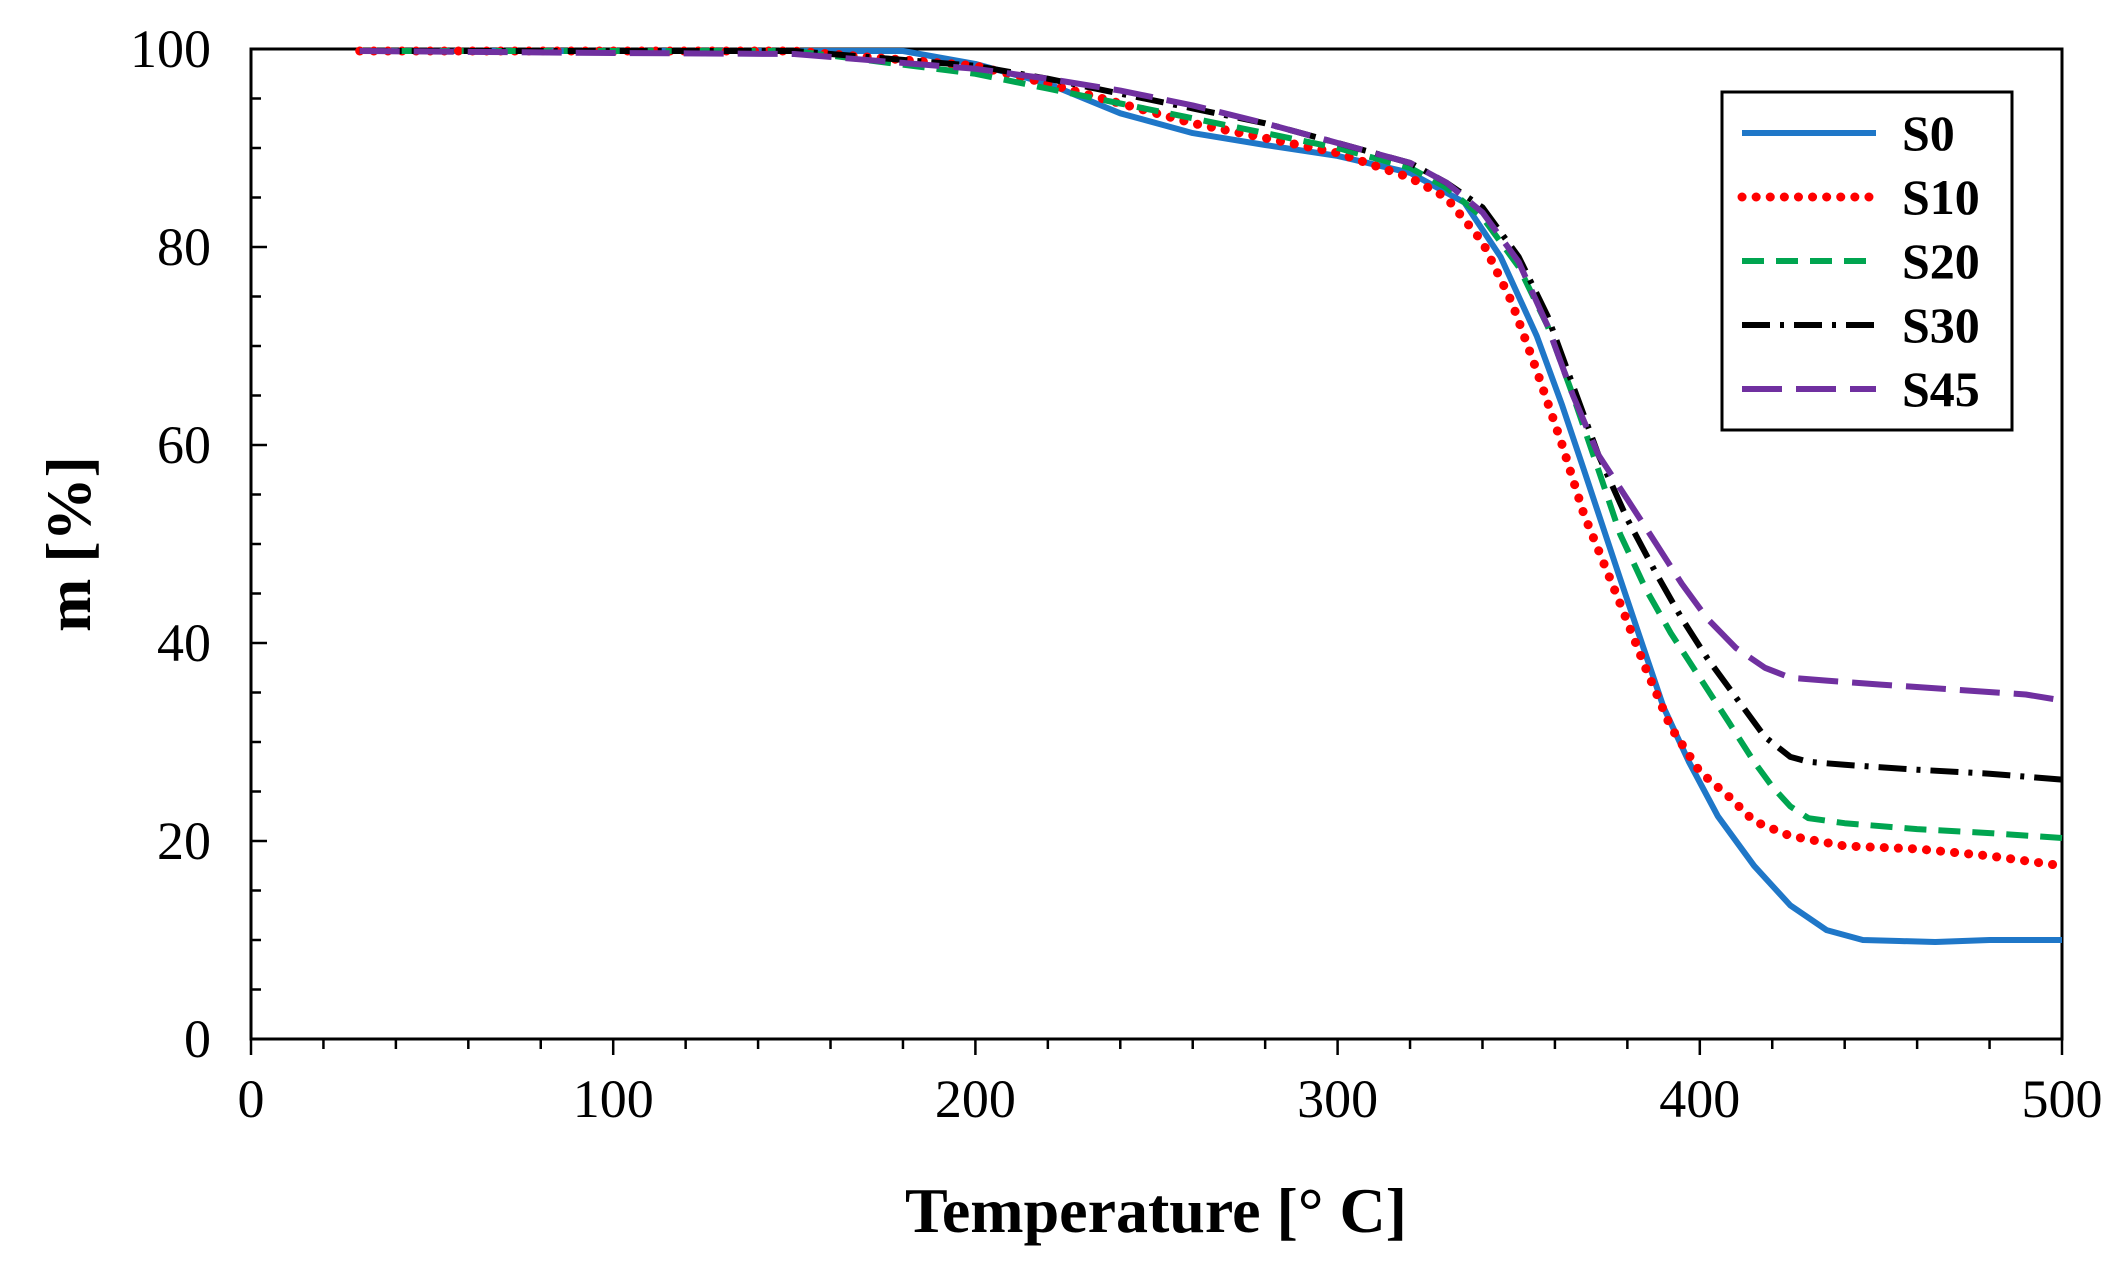  What do you see at coordinates (184, 445) in the screenshot?
I see `y-tick-label: 60` at bounding box center [184, 445].